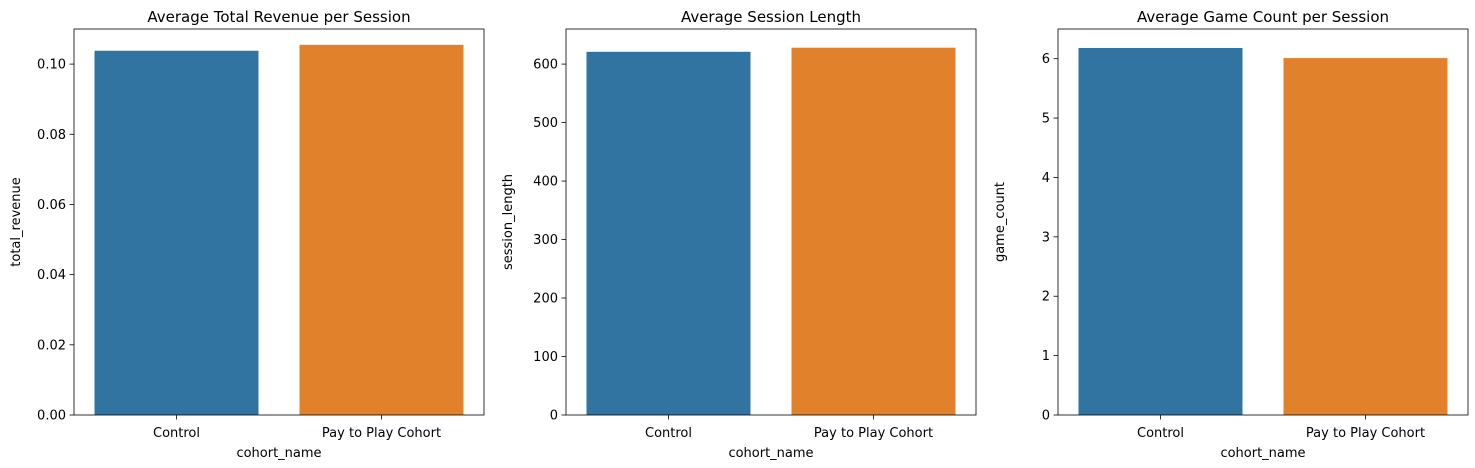 The image size is (1475, 468). What do you see at coordinates (1000, 222) in the screenshot?
I see `y-axis-label: game_count` at bounding box center [1000, 222].